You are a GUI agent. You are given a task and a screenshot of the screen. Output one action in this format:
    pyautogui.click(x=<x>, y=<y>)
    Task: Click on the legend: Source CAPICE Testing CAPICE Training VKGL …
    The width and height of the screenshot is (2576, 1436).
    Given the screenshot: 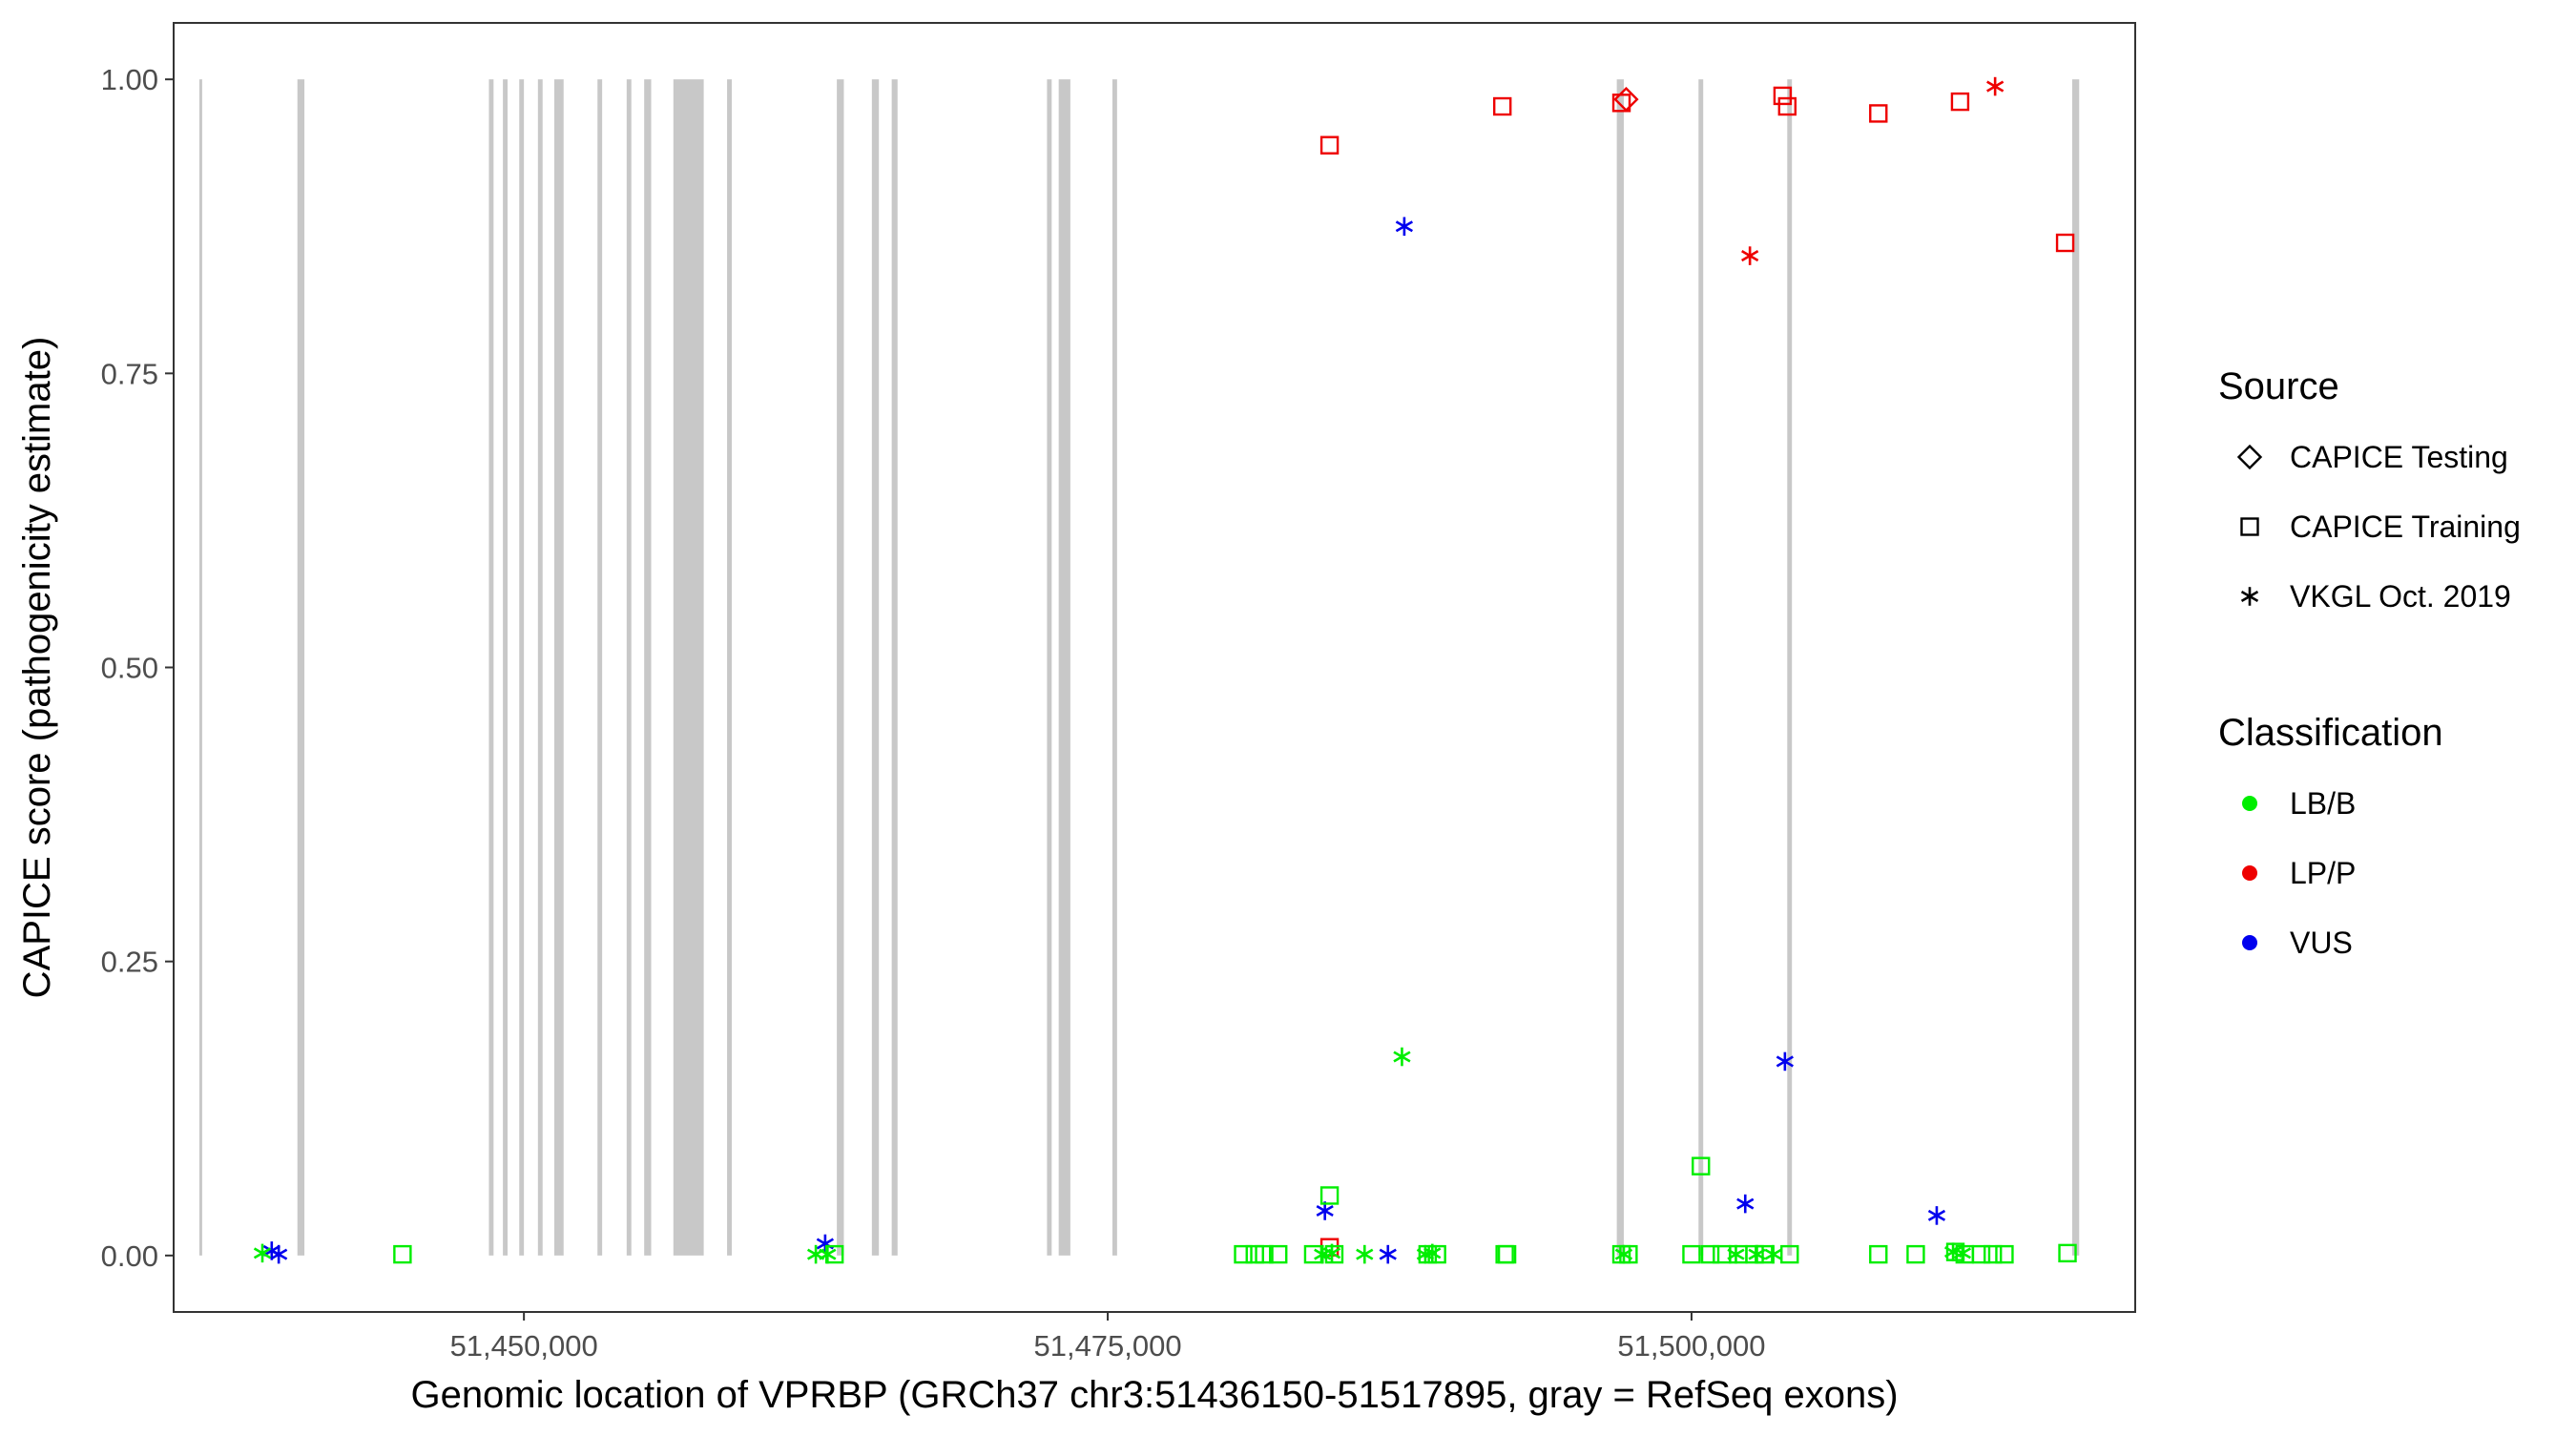 What is the action you would take?
    pyautogui.click(x=2369, y=662)
    